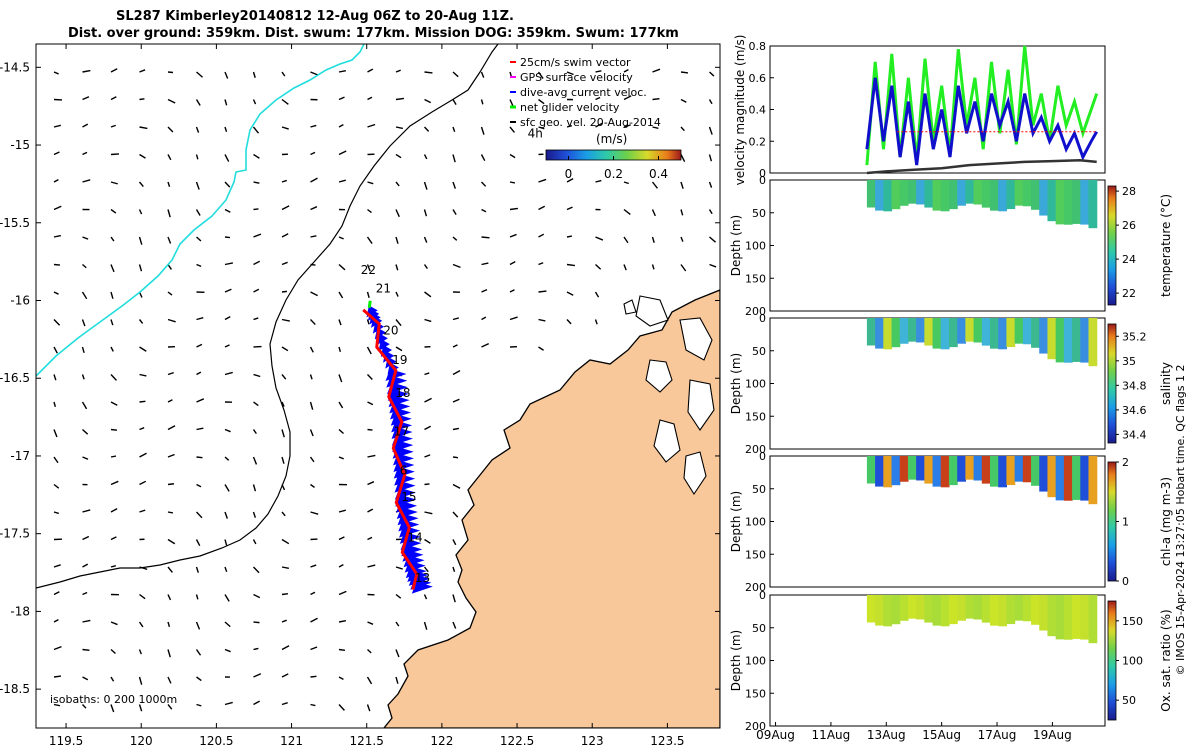 The width and height of the screenshot is (1200, 750). Describe the element at coordinates (762, 318) in the screenshot. I see `section-y-tick-label: 0` at that location.